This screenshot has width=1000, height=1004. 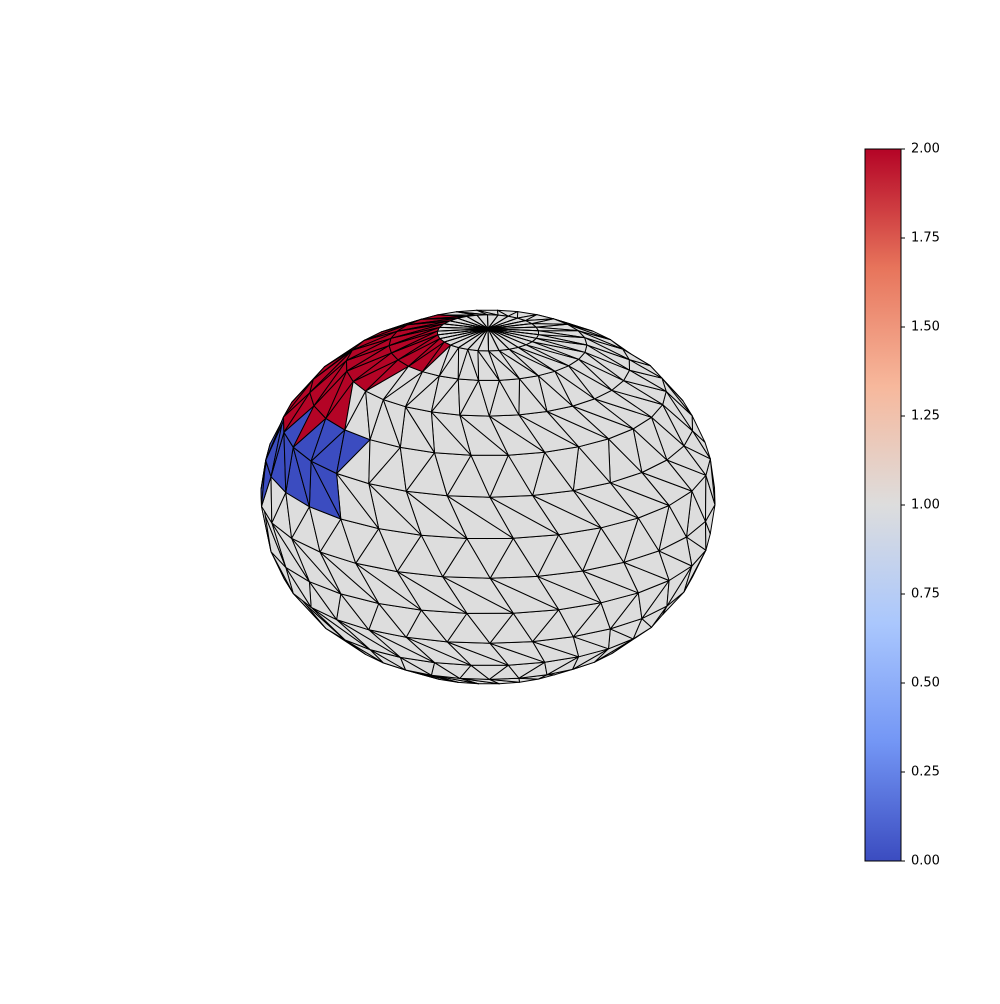 What do you see at coordinates (925, 238) in the screenshot?
I see `colorbar-tick-label: 1.75` at bounding box center [925, 238].